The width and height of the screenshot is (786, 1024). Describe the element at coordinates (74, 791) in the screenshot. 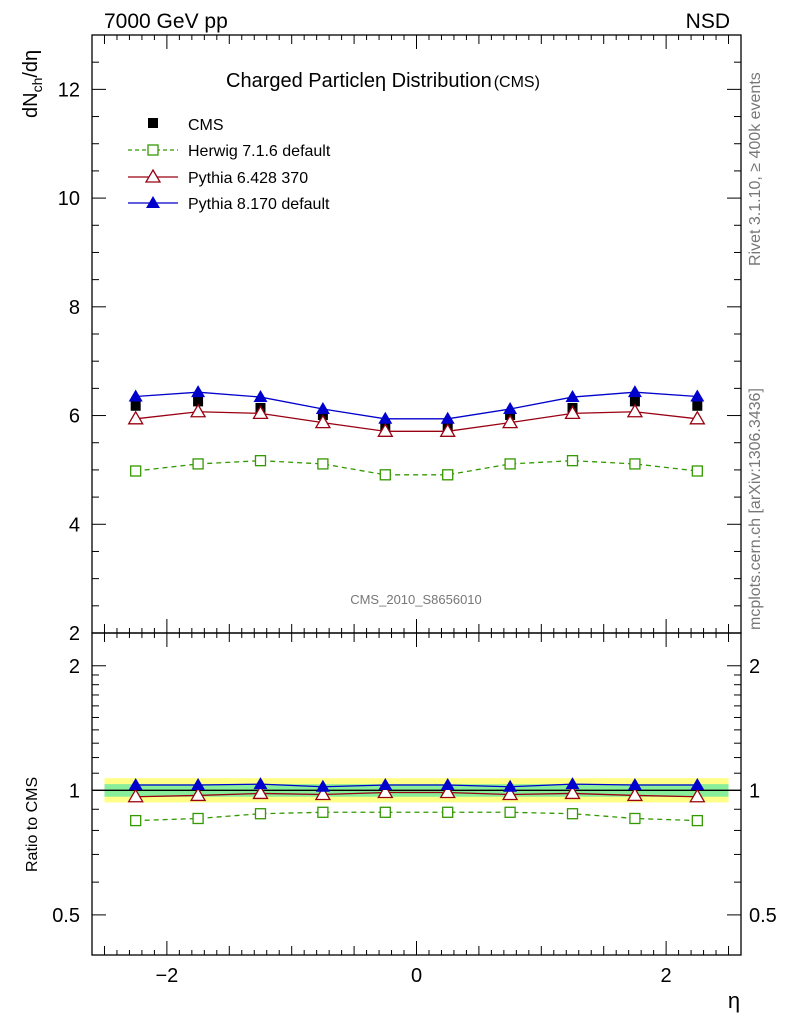

I see `ratio-y-tick-label: 1` at that location.